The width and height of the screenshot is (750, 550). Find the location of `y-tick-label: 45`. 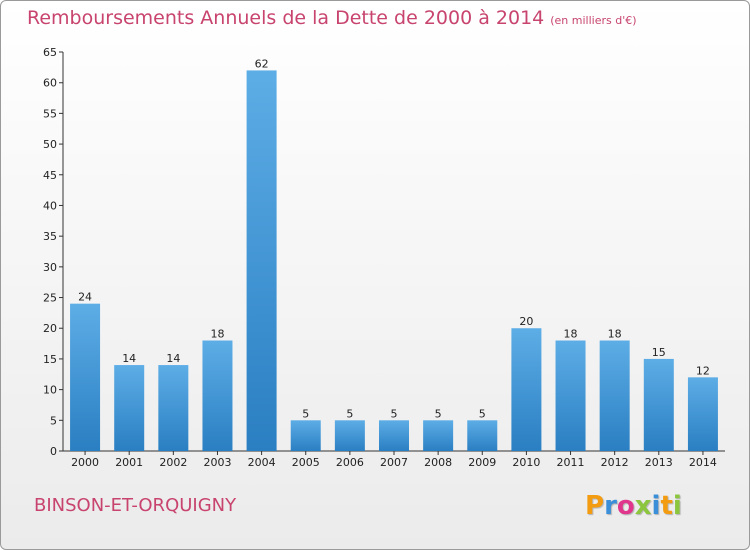

y-tick-label: 45 is located at coordinates (50, 175).